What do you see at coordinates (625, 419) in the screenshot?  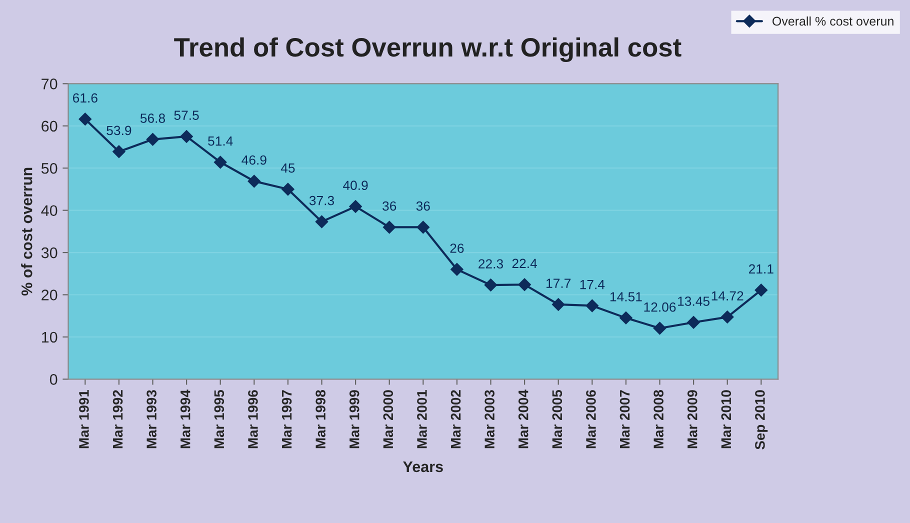 I see `x-tick-label: Mar 2007` at bounding box center [625, 419].